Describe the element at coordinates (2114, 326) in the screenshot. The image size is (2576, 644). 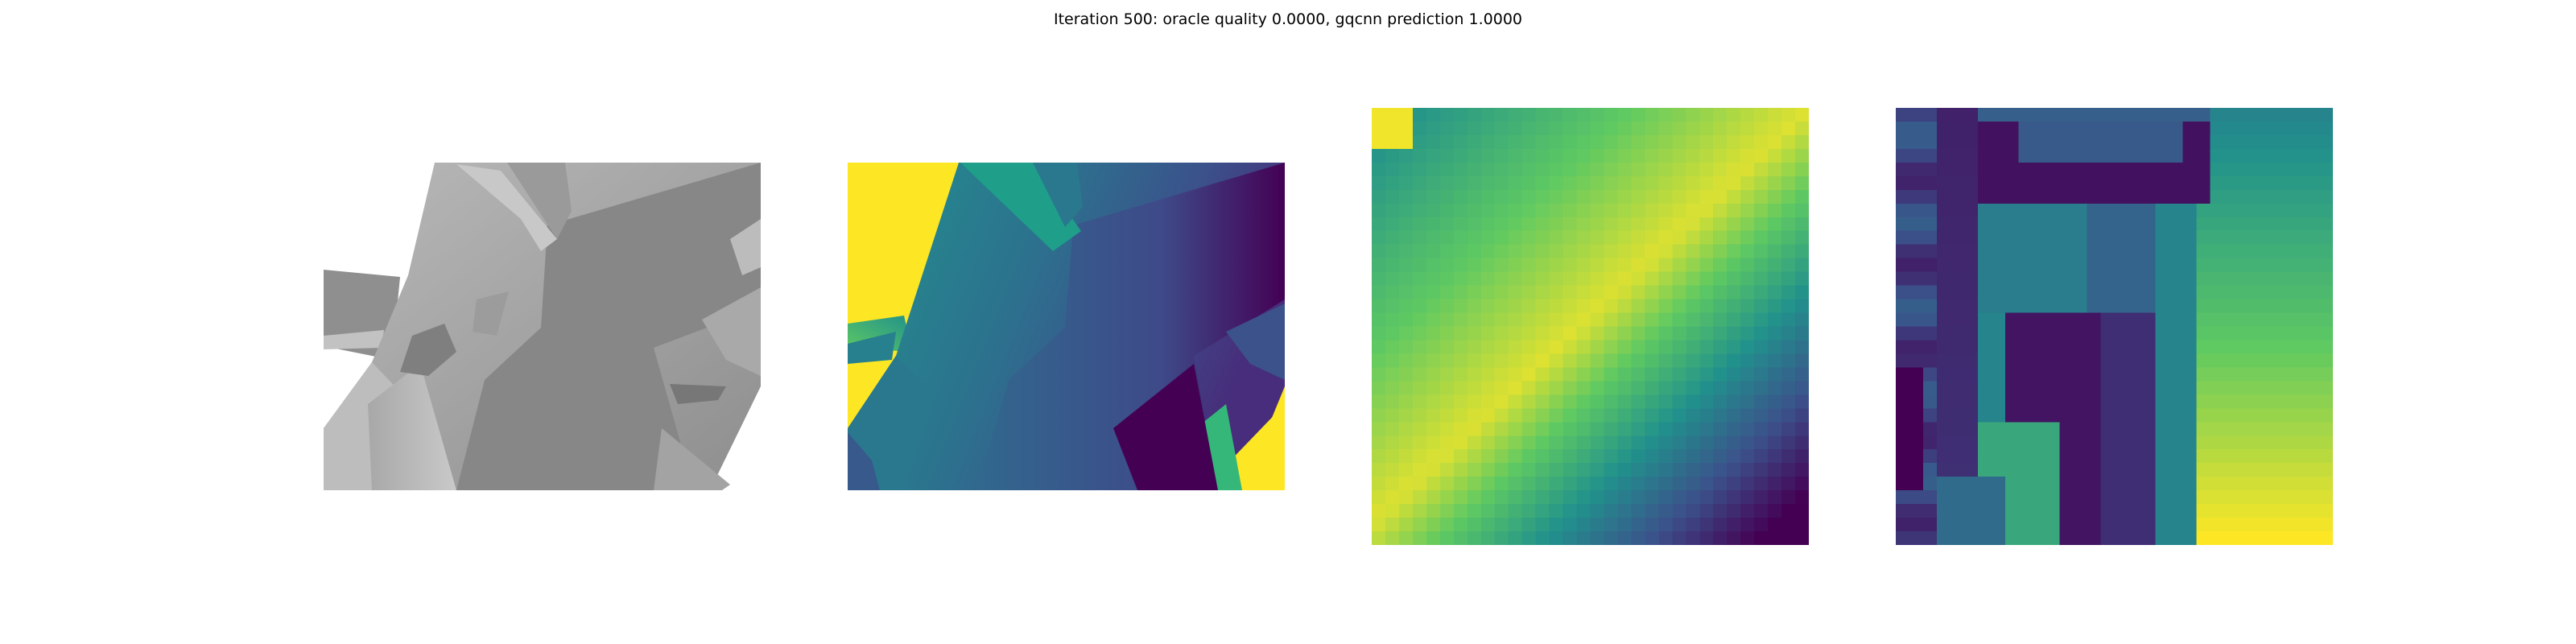
I see `depth-crop-secondary-panel` at that location.